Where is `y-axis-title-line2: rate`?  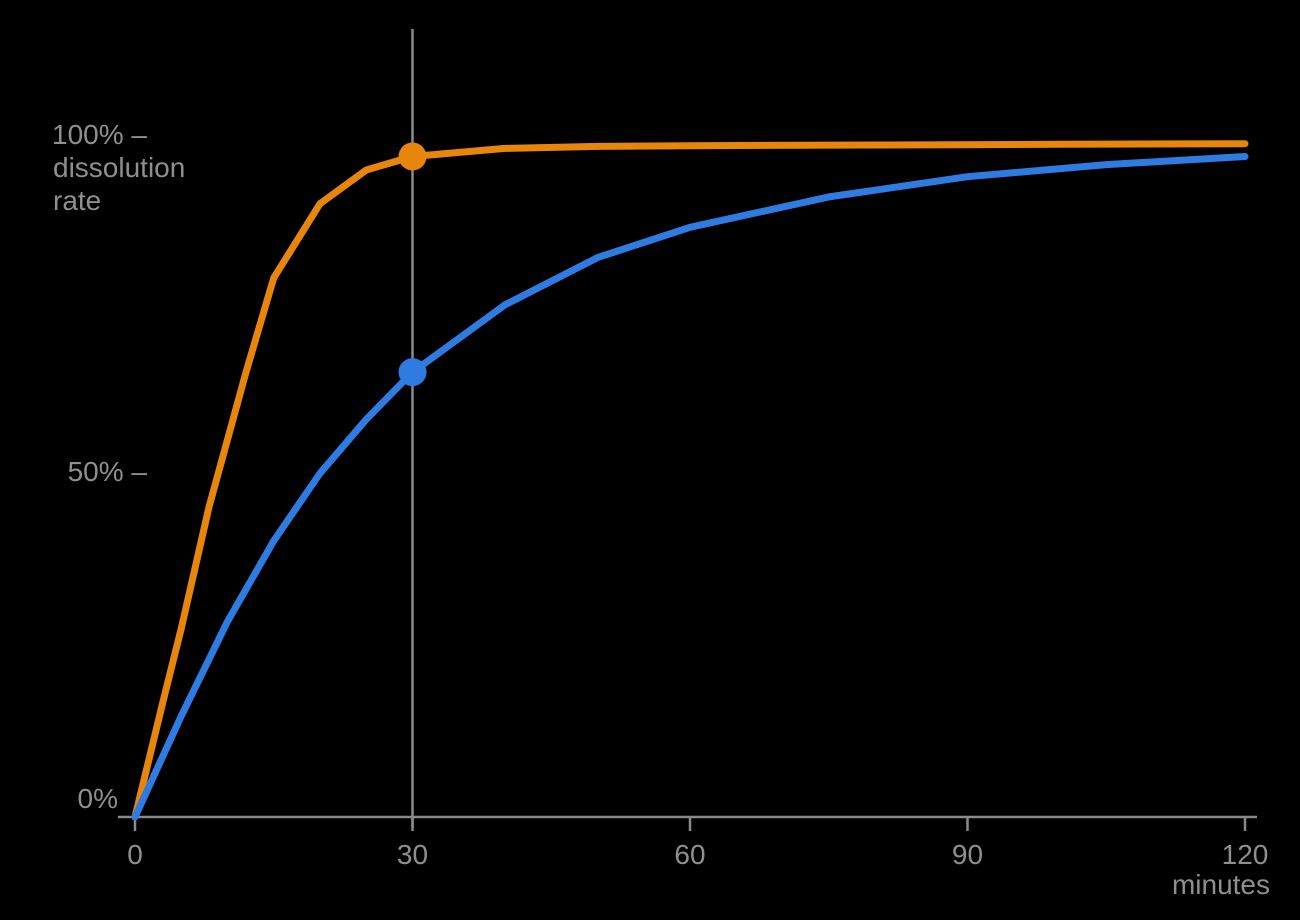 y-axis-title-line2: rate is located at coordinates (77, 200).